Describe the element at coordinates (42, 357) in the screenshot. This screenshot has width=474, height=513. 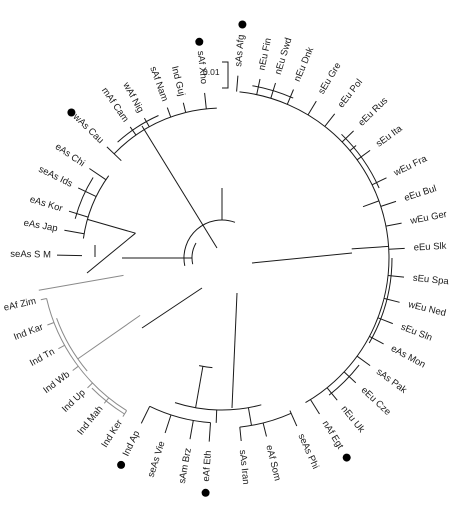
I see `leaf-label: Ind Tn` at that location.